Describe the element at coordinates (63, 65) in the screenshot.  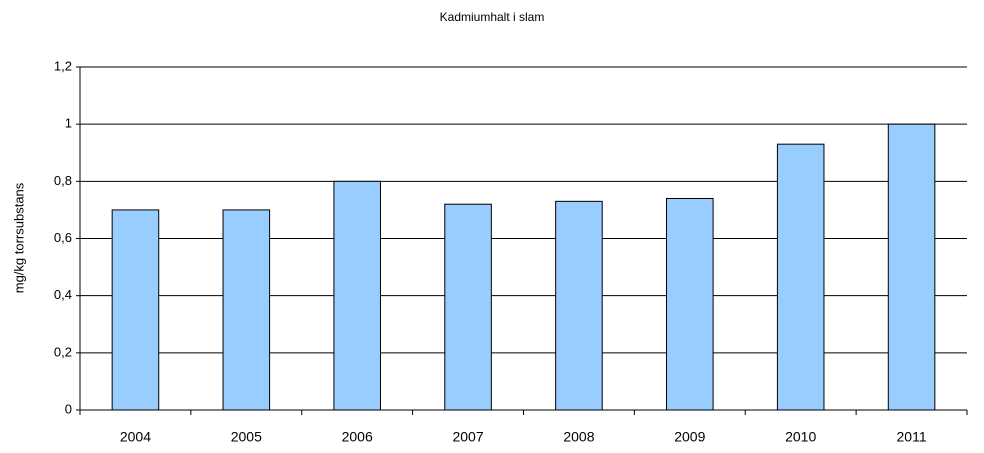
I see `y-tick-label: 1,2` at that location.